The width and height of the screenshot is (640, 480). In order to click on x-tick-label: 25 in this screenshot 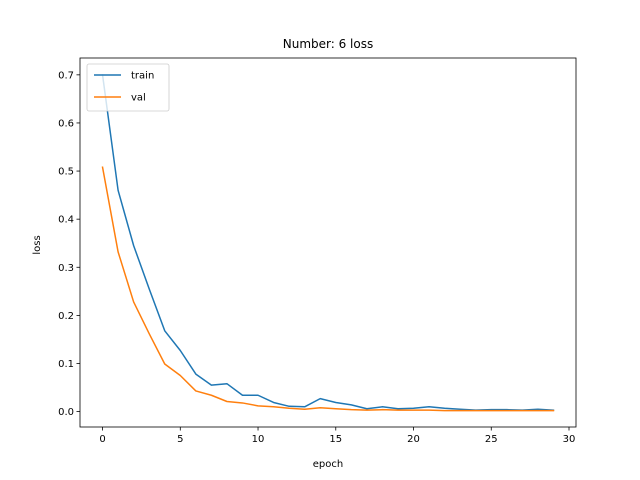, I will do `click(491, 439)`.